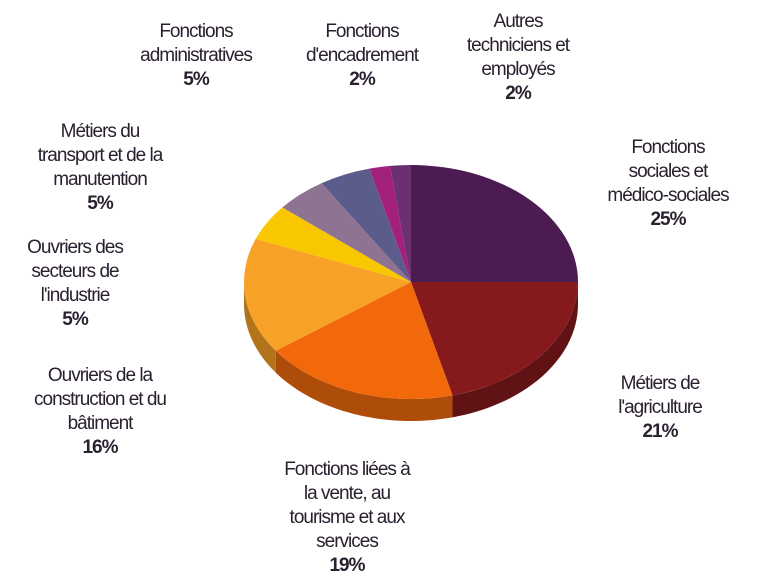  I want to click on slice-label: construction et du, so click(100, 399).